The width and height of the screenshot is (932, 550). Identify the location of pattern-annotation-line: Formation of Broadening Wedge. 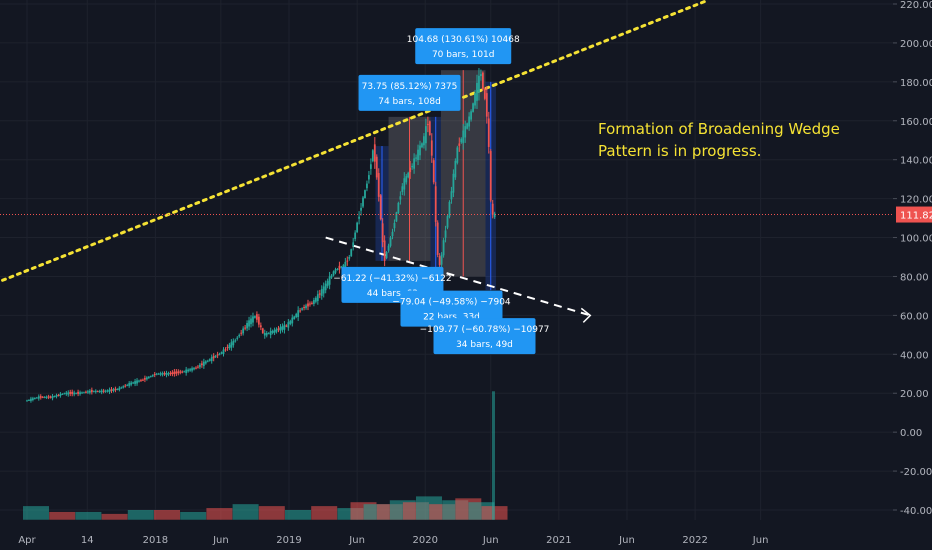
(719, 129).